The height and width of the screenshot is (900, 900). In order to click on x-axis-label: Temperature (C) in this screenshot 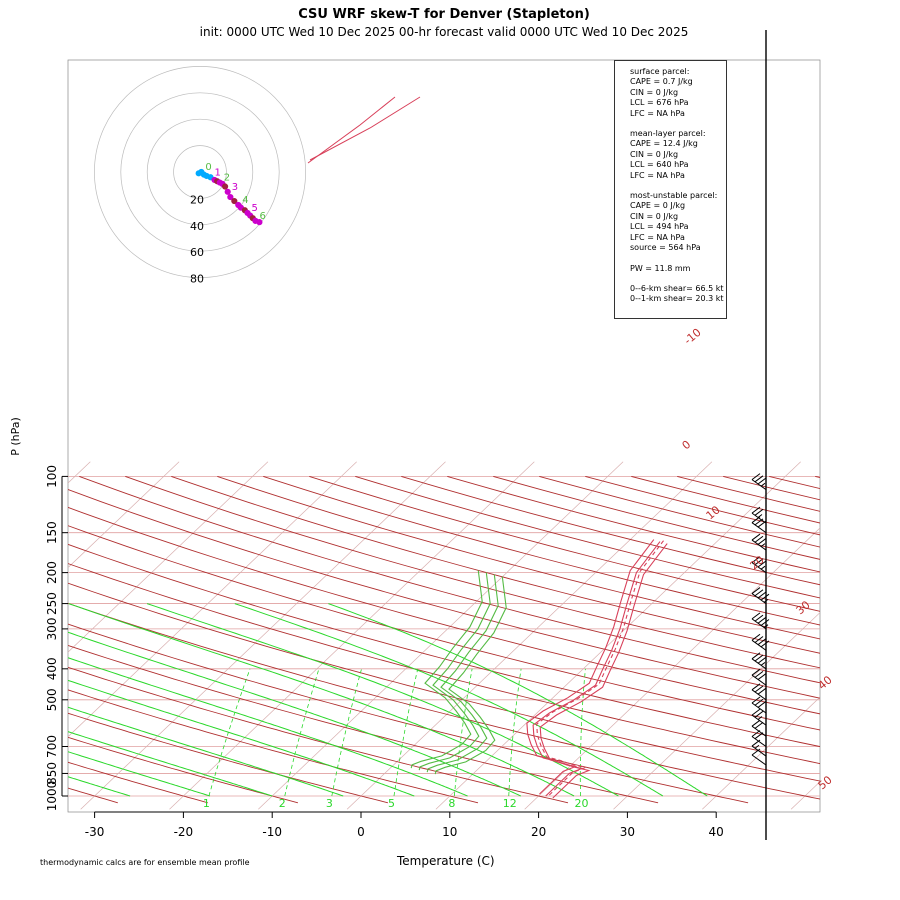, I will do `click(446, 861)`.